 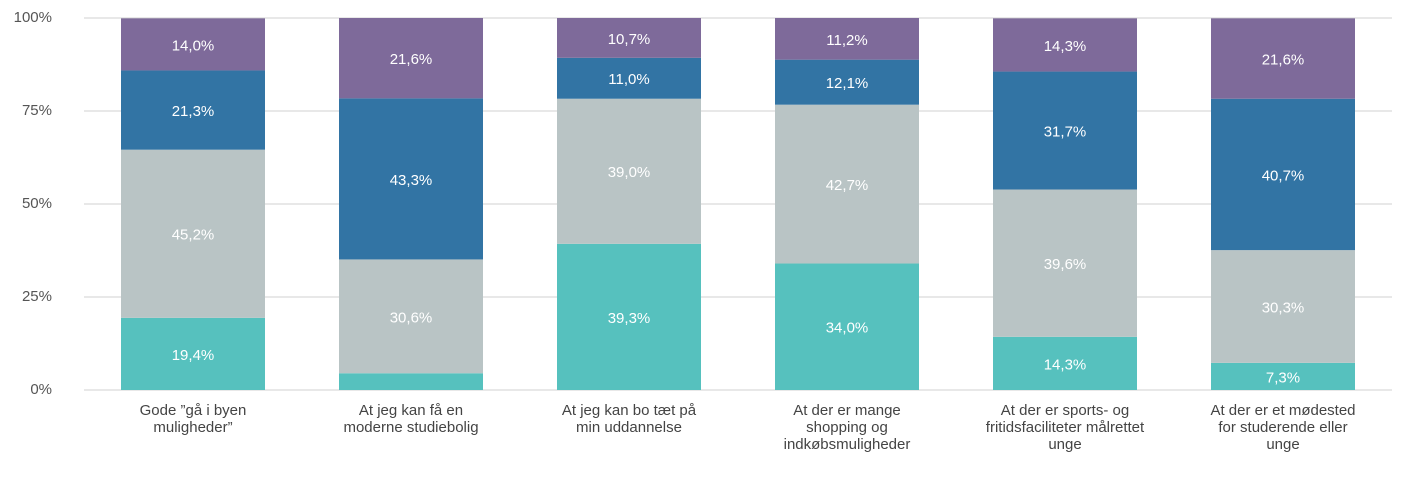 I want to click on data-label: 34,0%, so click(x=847, y=328).